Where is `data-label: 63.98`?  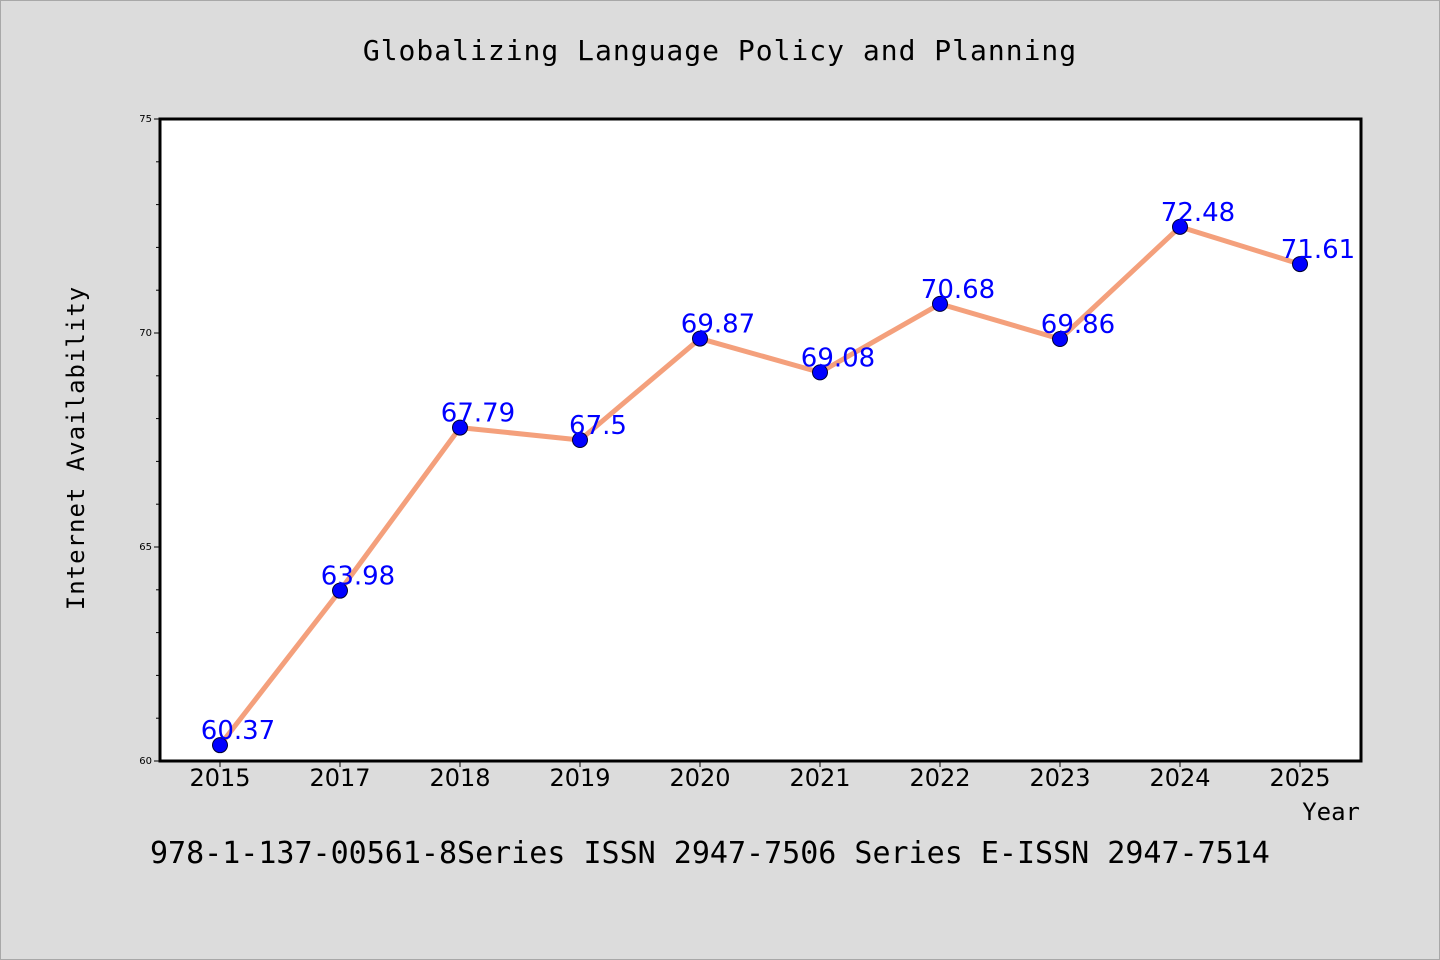 data-label: 63.98 is located at coordinates (358, 577).